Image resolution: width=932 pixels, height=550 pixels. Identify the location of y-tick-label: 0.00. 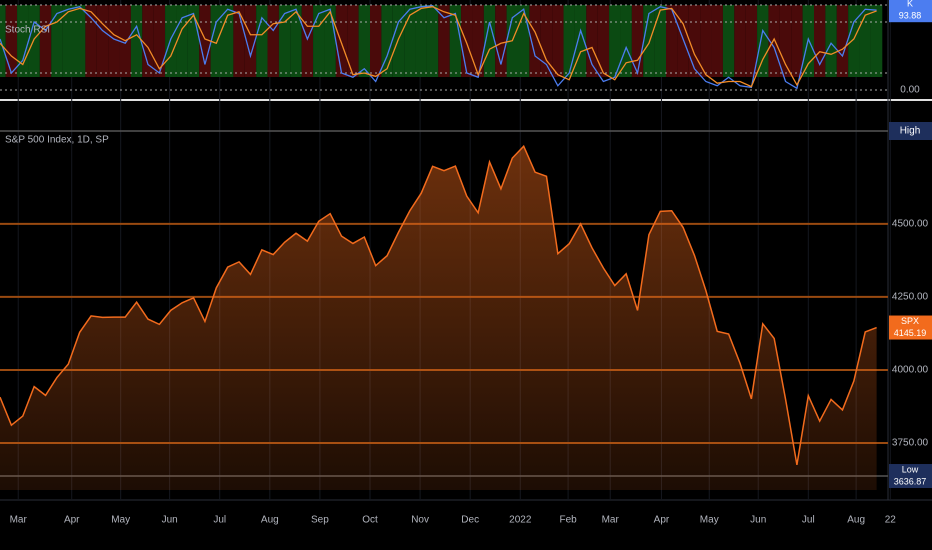
(910, 90).